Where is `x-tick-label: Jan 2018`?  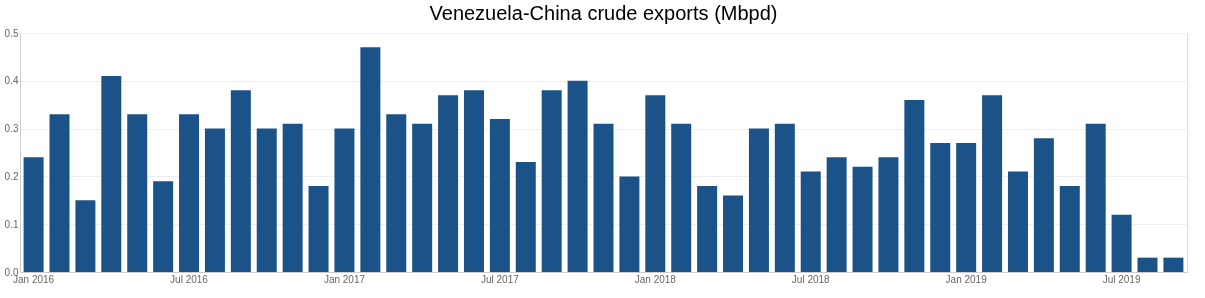 x-tick-label: Jan 2018 is located at coordinates (655, 279).